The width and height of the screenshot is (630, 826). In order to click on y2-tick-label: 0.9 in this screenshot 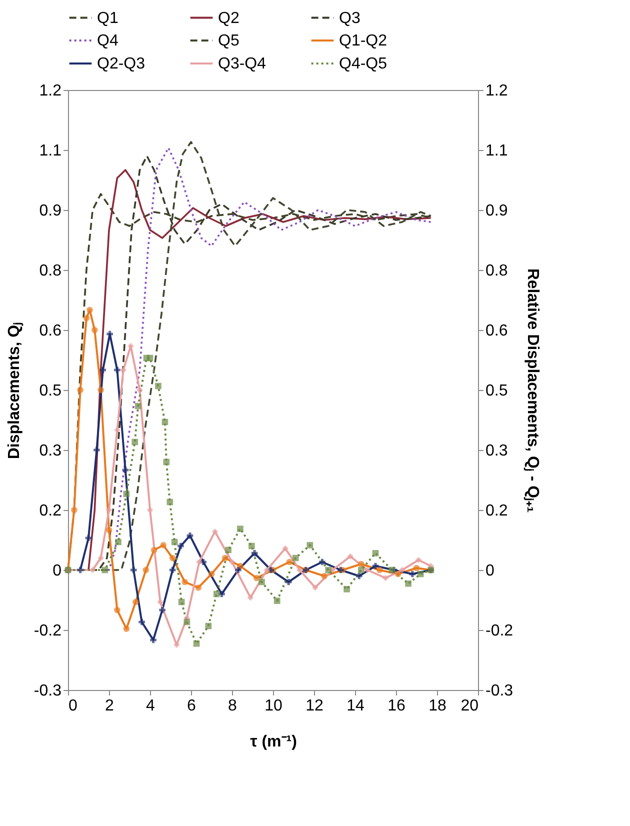, I will do `click(497, 211)`.